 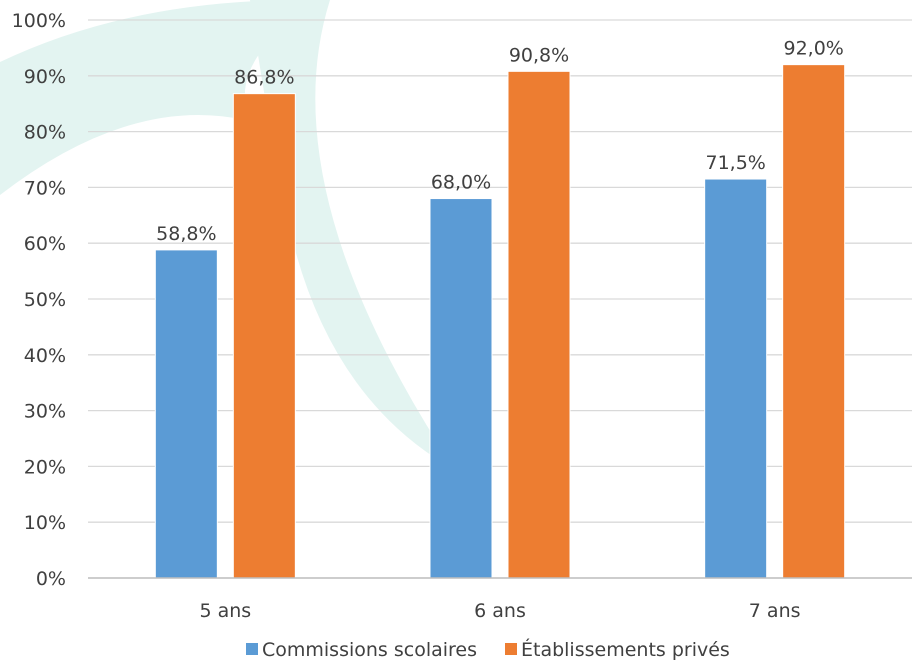 I want to click on x-tick-label: 6 ans, so click(x=500, y=611).